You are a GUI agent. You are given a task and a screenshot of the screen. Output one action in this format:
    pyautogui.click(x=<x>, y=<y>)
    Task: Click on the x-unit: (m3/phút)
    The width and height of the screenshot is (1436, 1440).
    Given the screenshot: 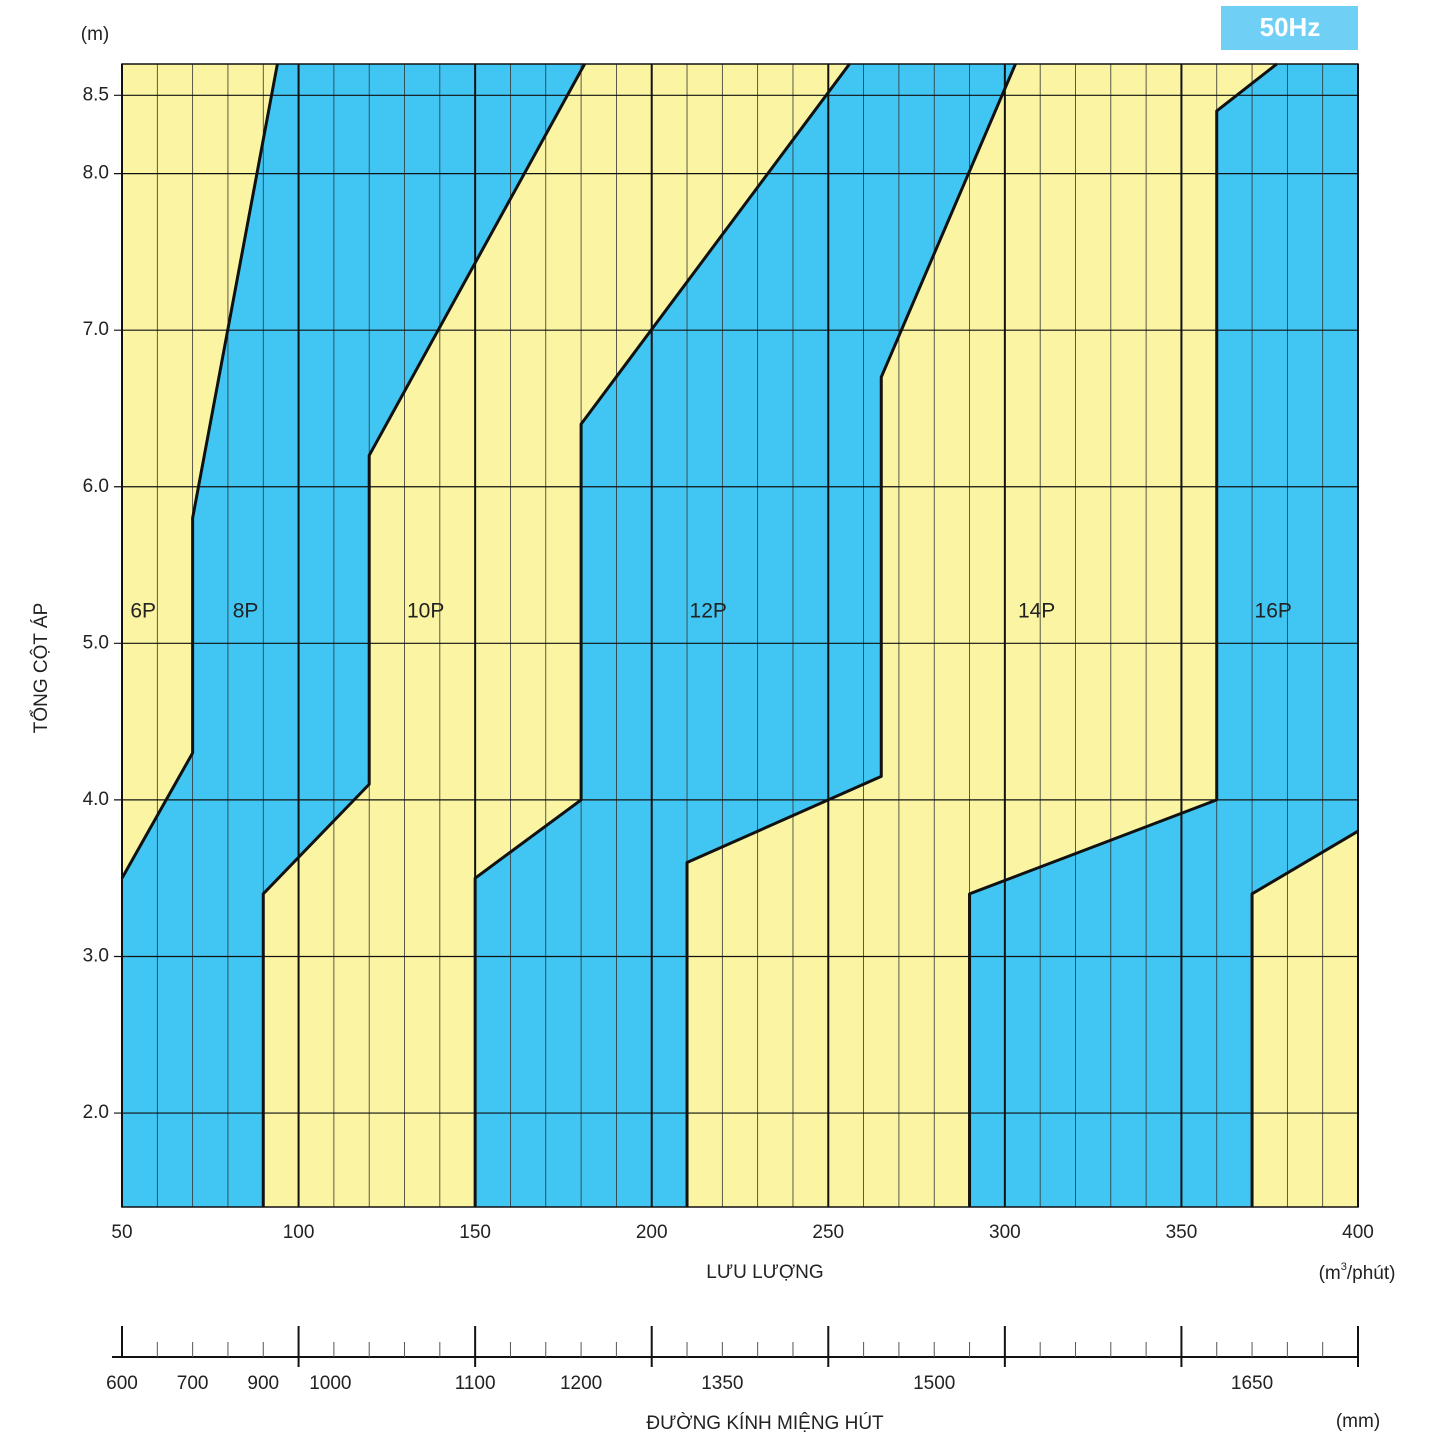 What is the action you would take?
    pyautogui.click(x=1357, y=1272)
    